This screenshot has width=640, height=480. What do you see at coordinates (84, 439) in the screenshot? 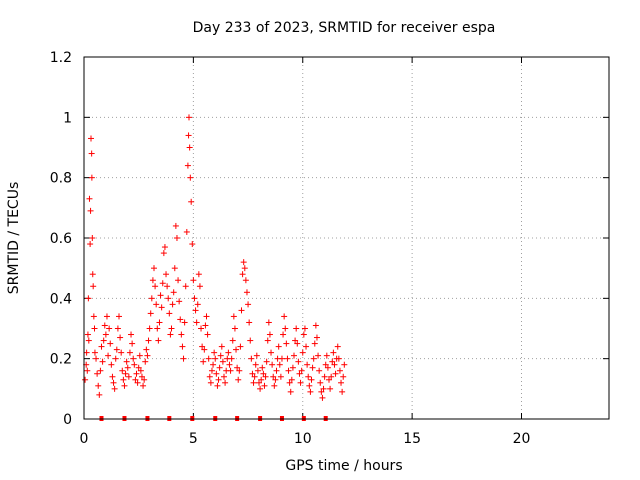
I see `x-tick-label: 0` at bounding box center [84, 439].